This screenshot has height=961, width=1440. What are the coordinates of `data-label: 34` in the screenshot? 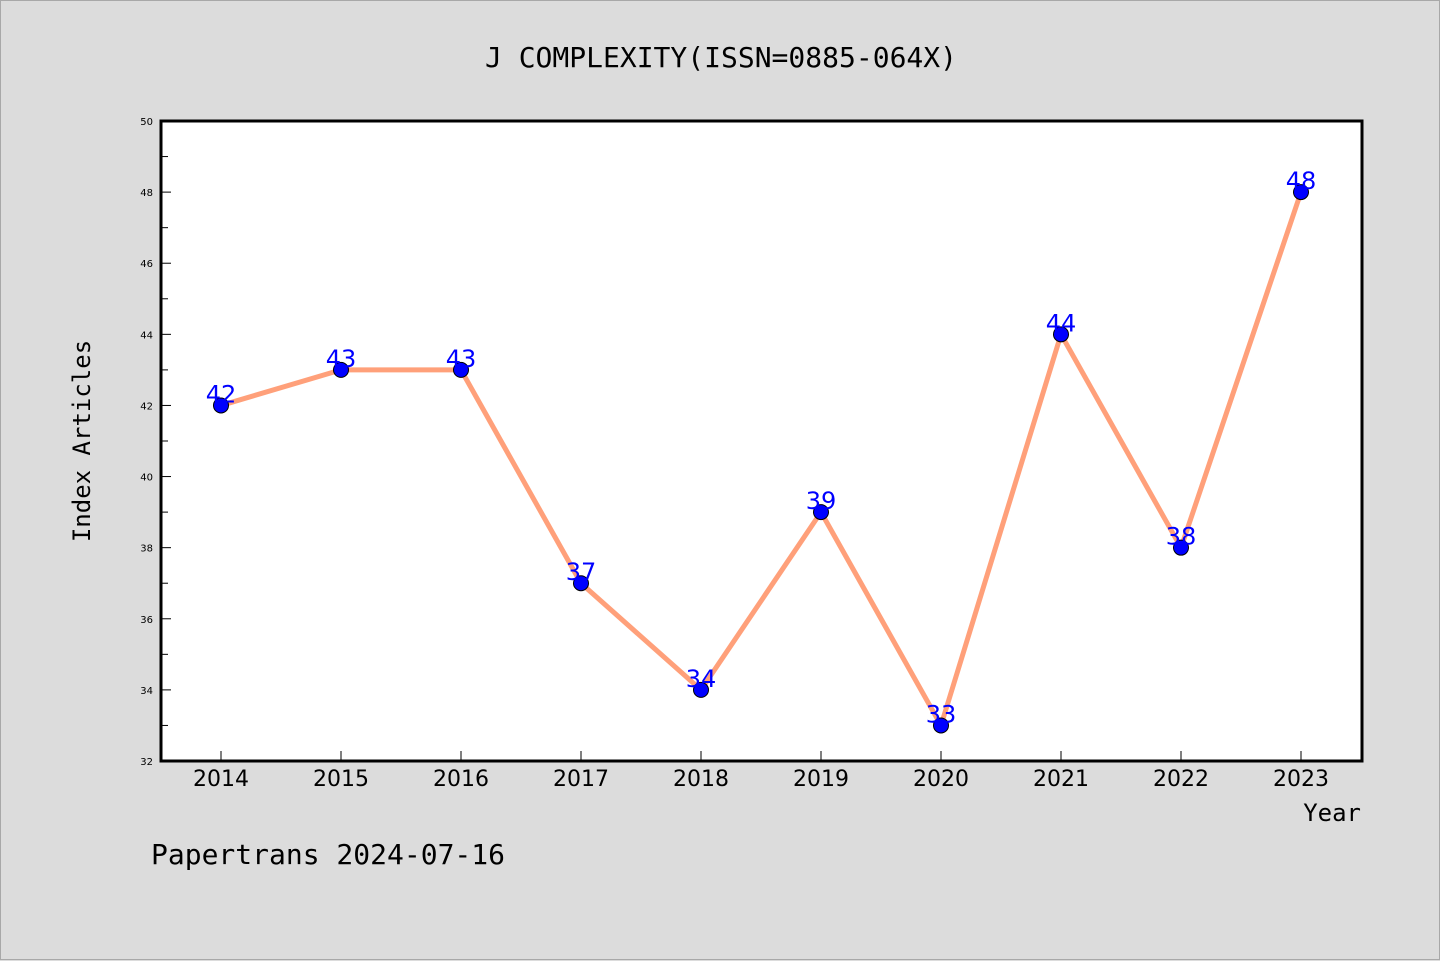 It's located at (701, 679).